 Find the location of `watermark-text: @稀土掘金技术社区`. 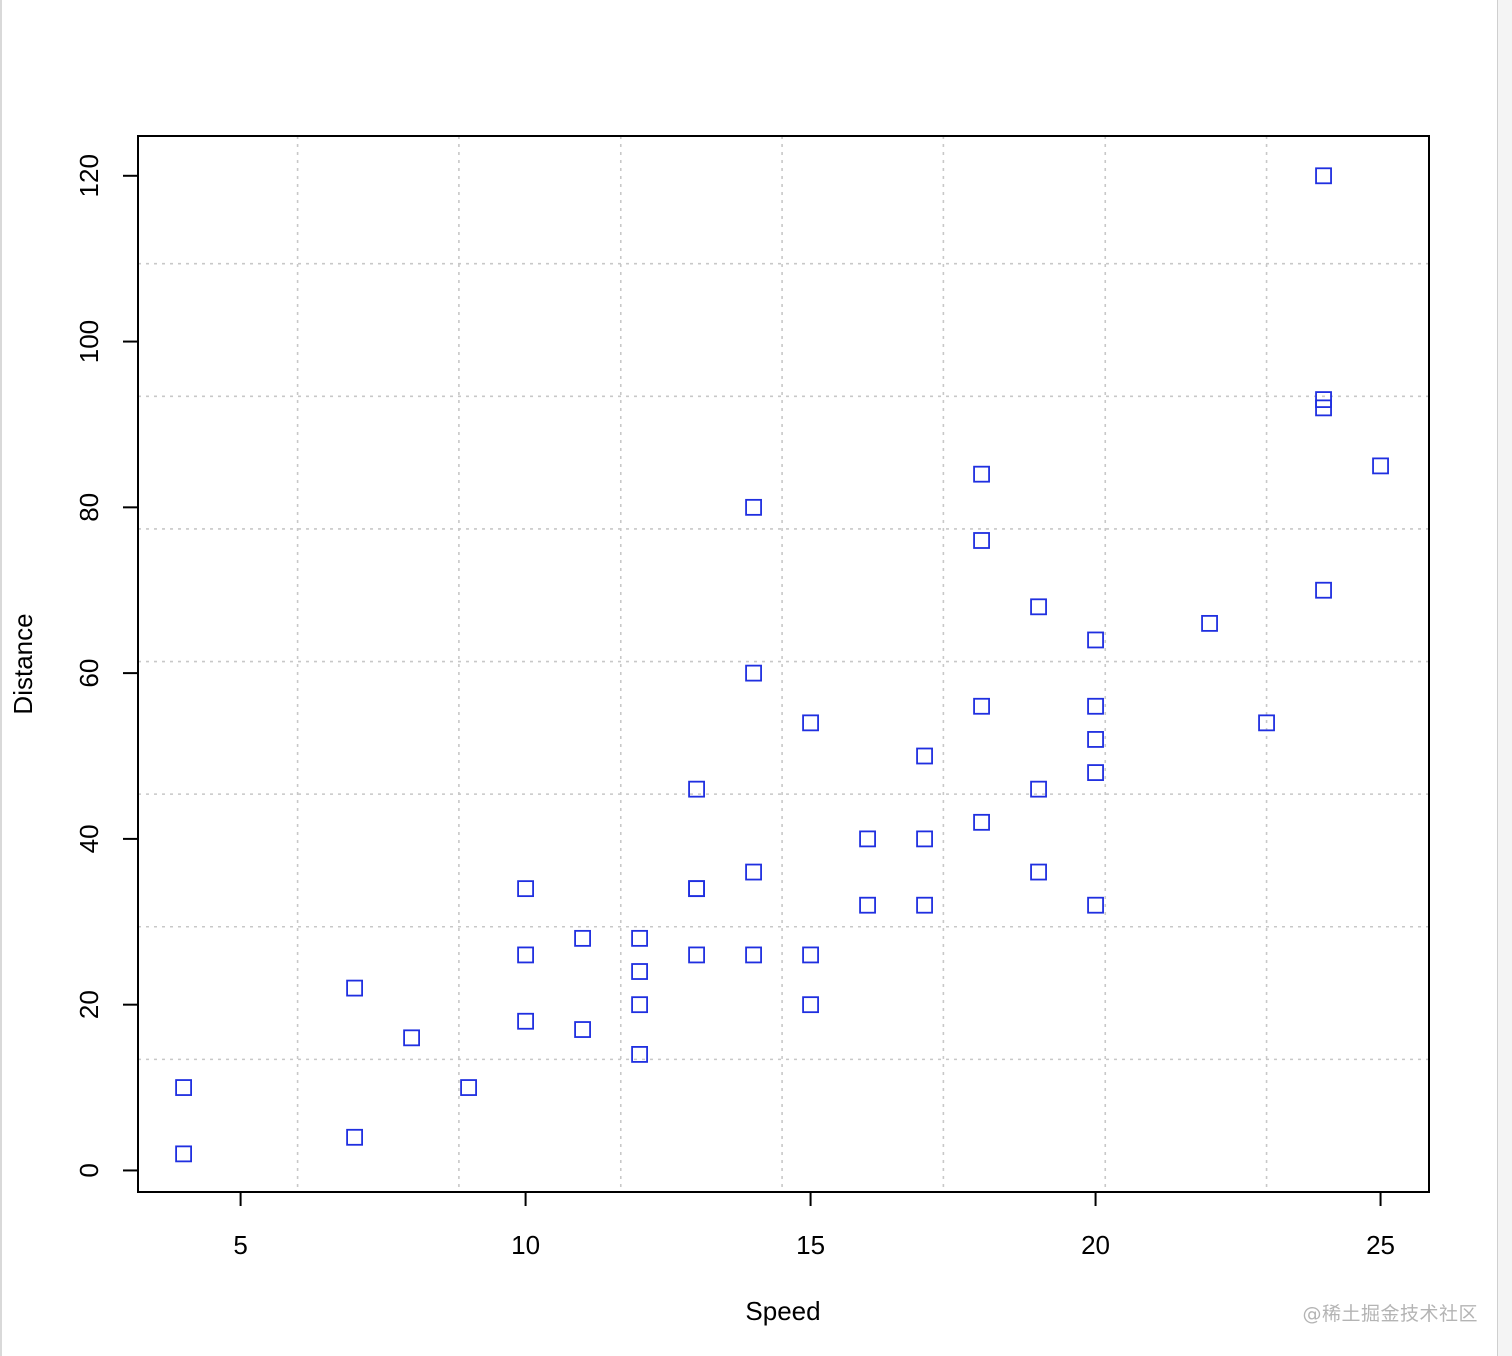

watermark-text: @稀土掘金技术社区 is located at coordinates (1390, 1314).